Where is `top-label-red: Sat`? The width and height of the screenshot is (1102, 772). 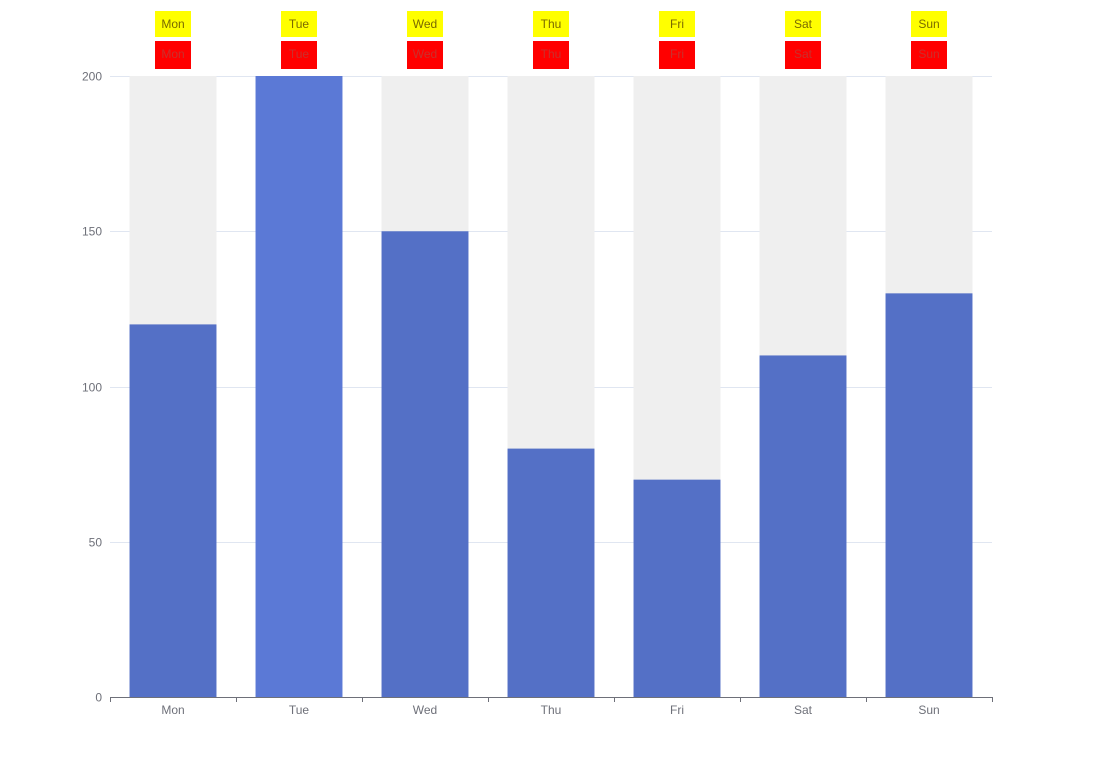 top-label-red: Sat is located at coordinates (803, 54).